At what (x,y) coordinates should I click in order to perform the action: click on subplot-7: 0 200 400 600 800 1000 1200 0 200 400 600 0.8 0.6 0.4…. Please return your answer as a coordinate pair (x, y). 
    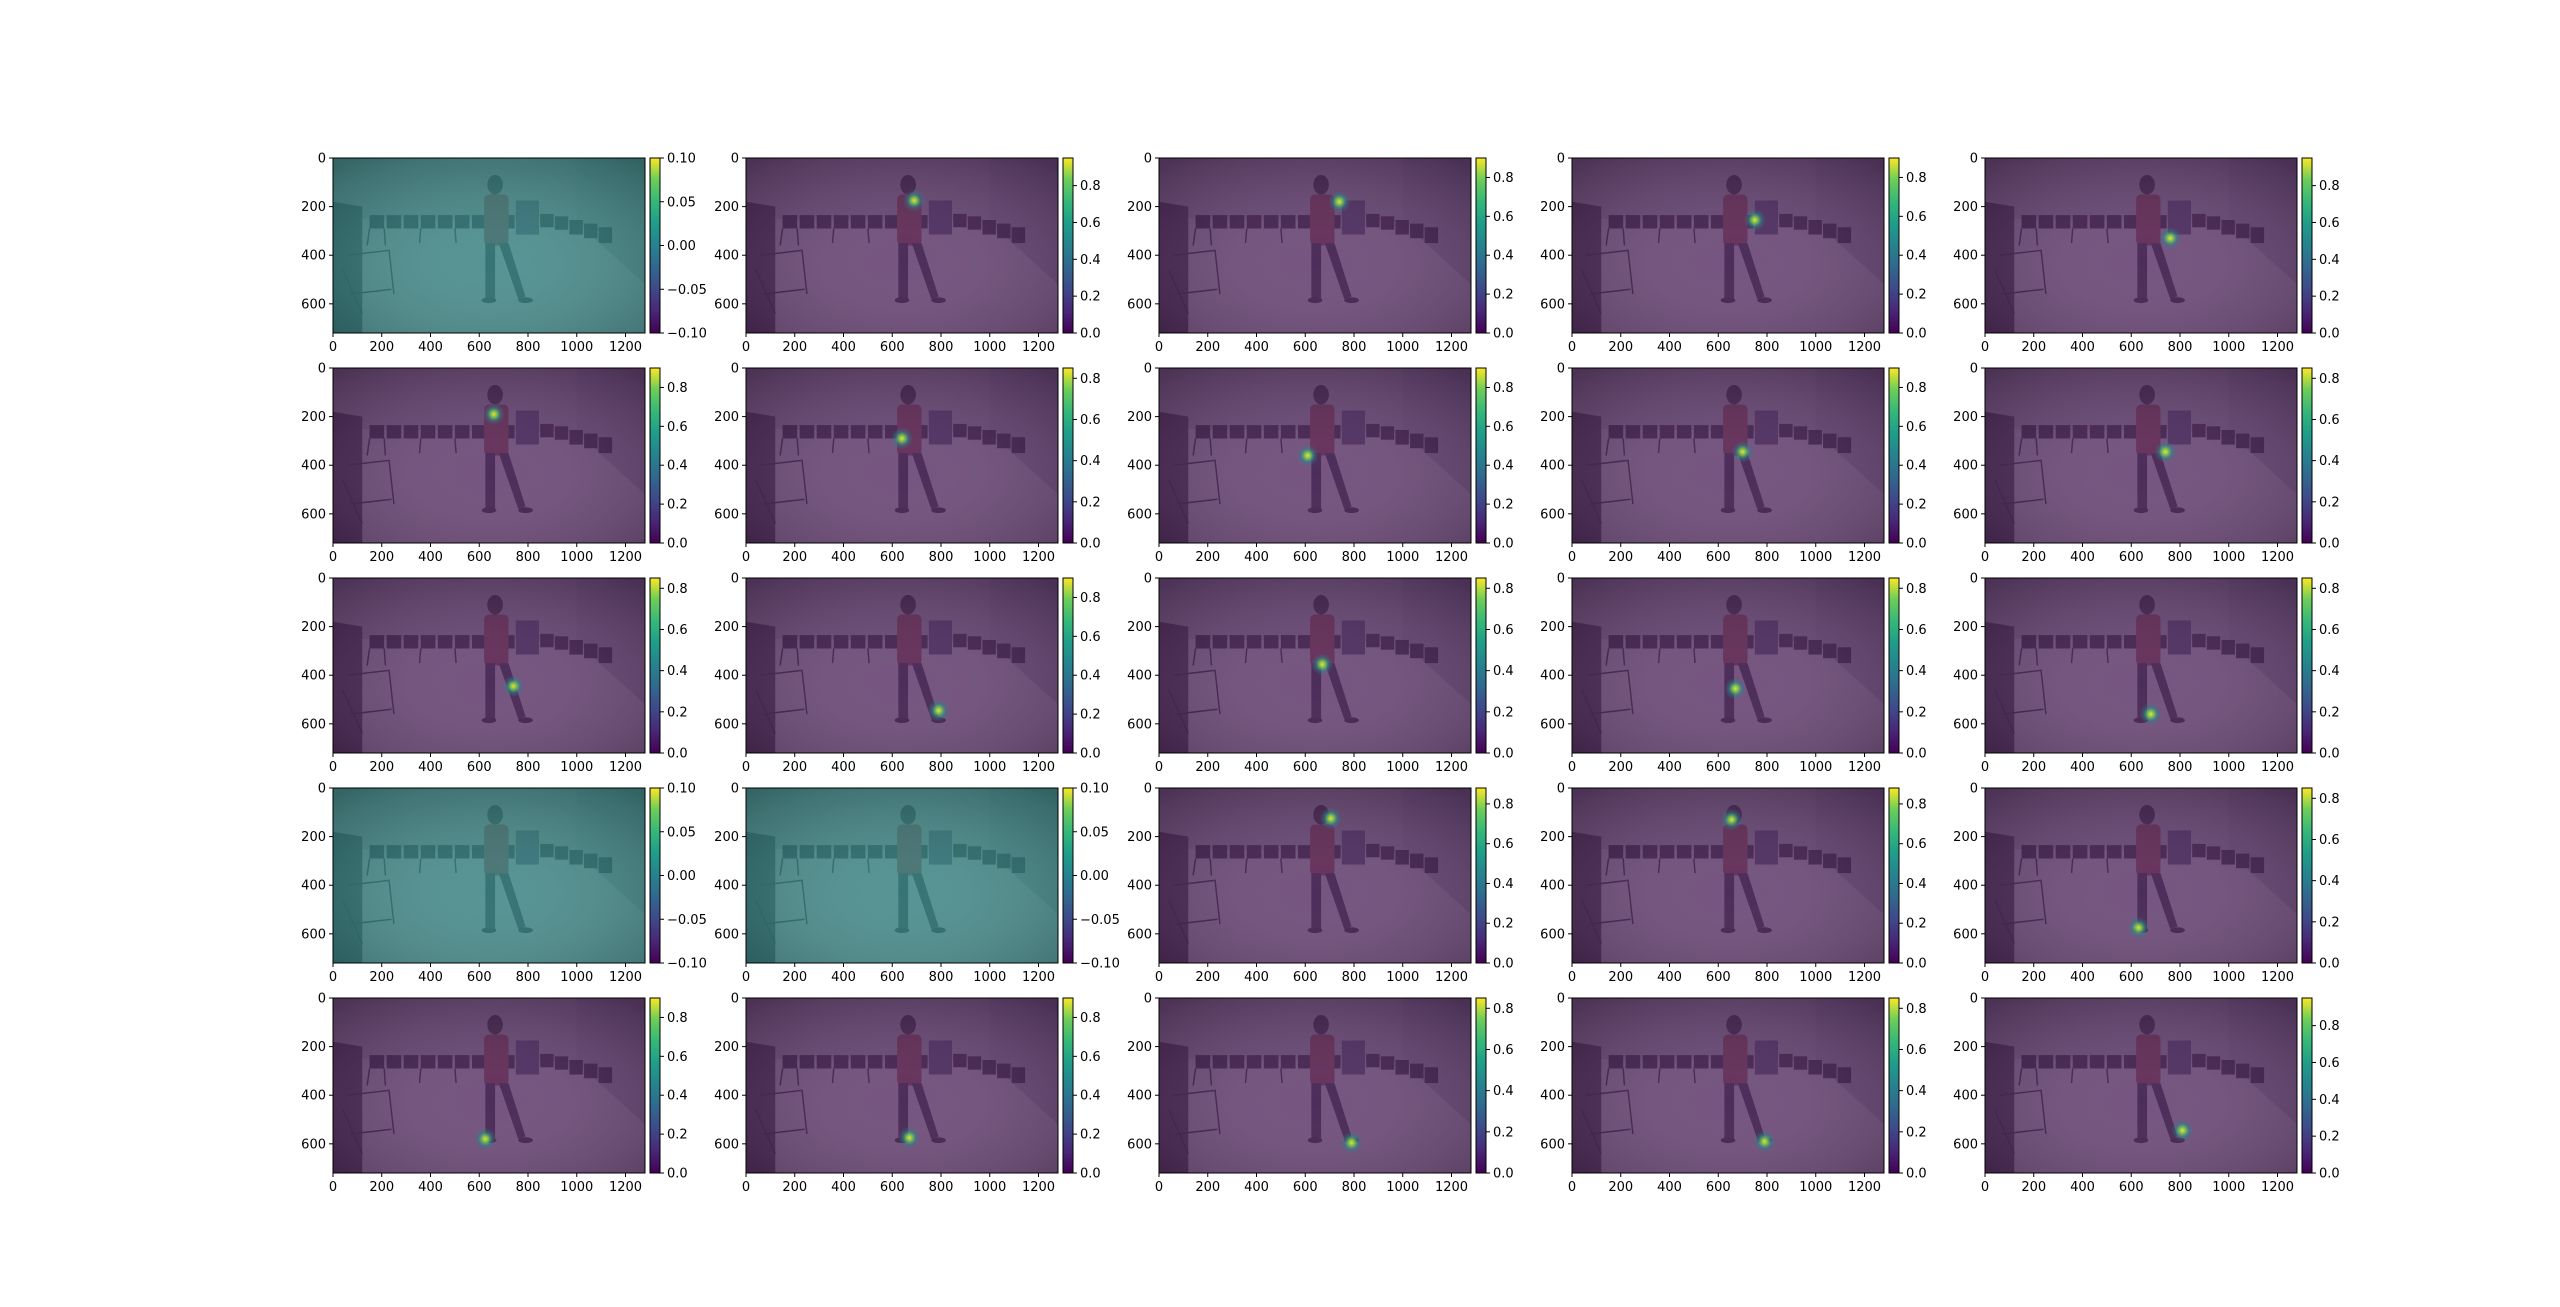
    Looking at the image, I should click on (1320, 464).